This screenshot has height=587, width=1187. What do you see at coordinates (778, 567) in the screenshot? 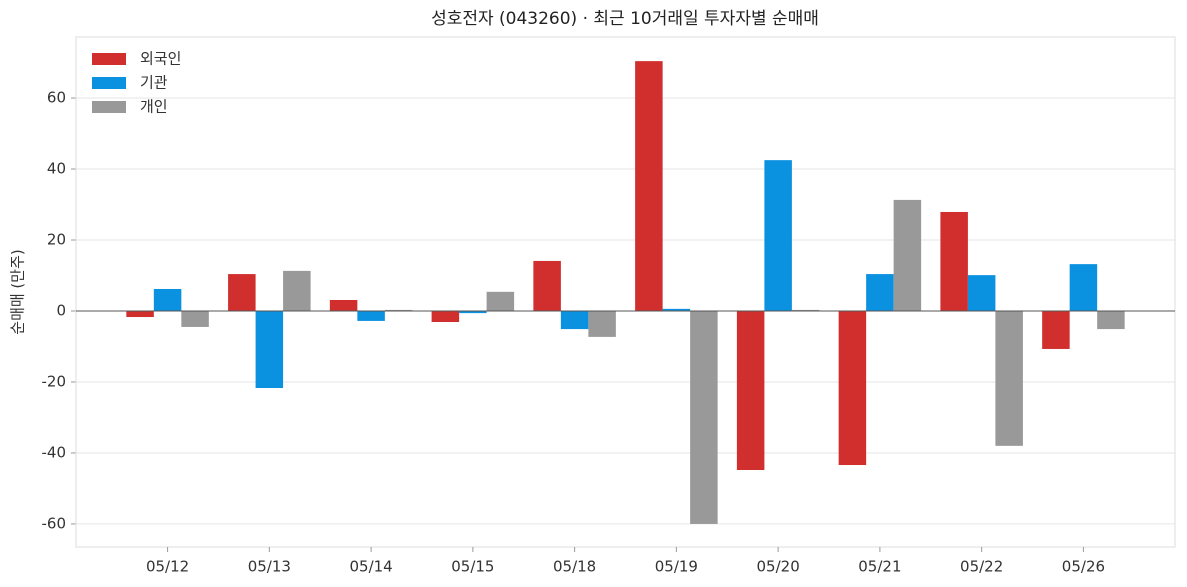
I see `x-tick-label: 05/20` at bounding box center [778, 567].